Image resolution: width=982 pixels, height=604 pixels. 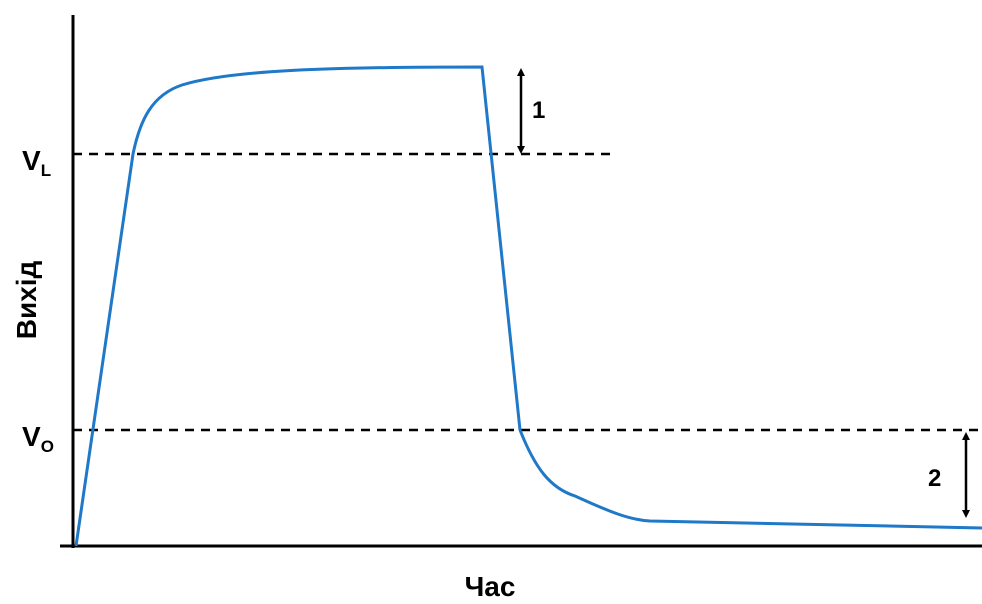 I want to click on level-low-letter: V, so click(x=31, y=436).